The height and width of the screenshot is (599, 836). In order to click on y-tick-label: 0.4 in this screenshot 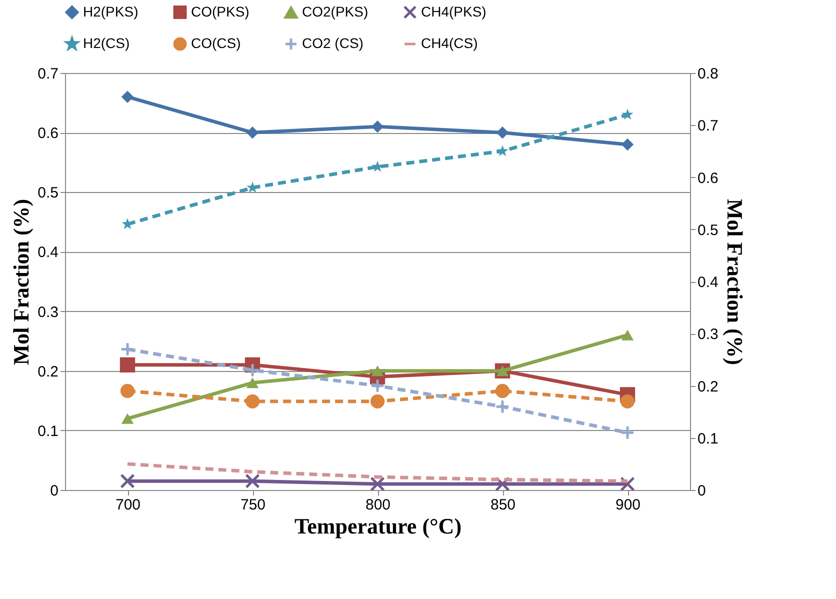, I will do `click(48, 253)`.